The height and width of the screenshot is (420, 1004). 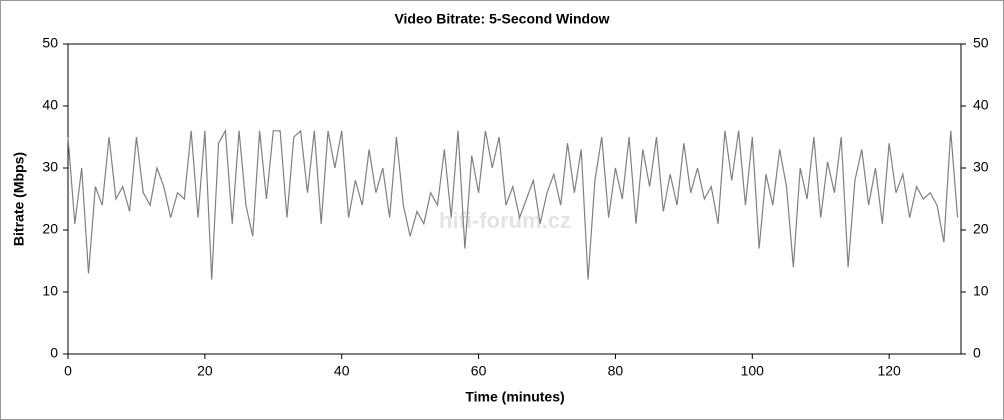 What do you see at coordinates (616, 371) in the screenshot?
I see `x-tick-label: 80` at bounding box center [616, 371].